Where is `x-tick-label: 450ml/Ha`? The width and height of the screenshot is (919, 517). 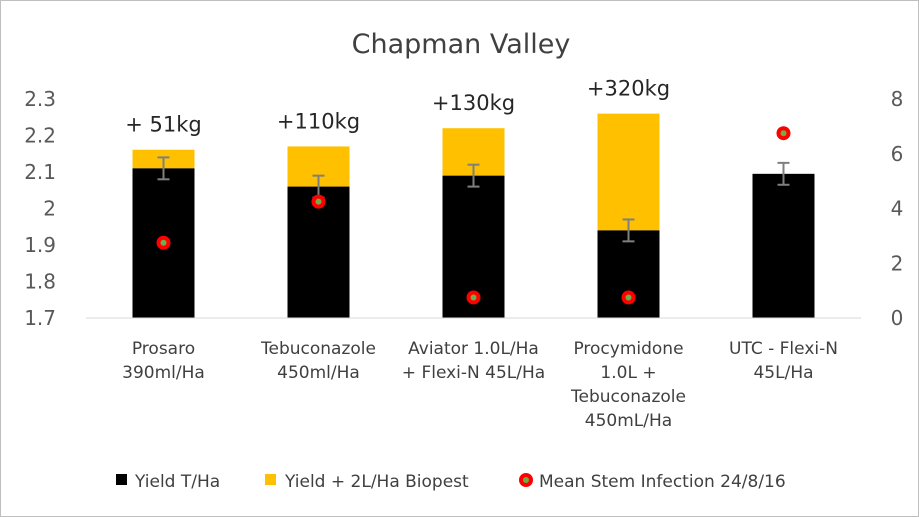 x-tick-label: 450ml/Ha is located at coordinates (318, 373).